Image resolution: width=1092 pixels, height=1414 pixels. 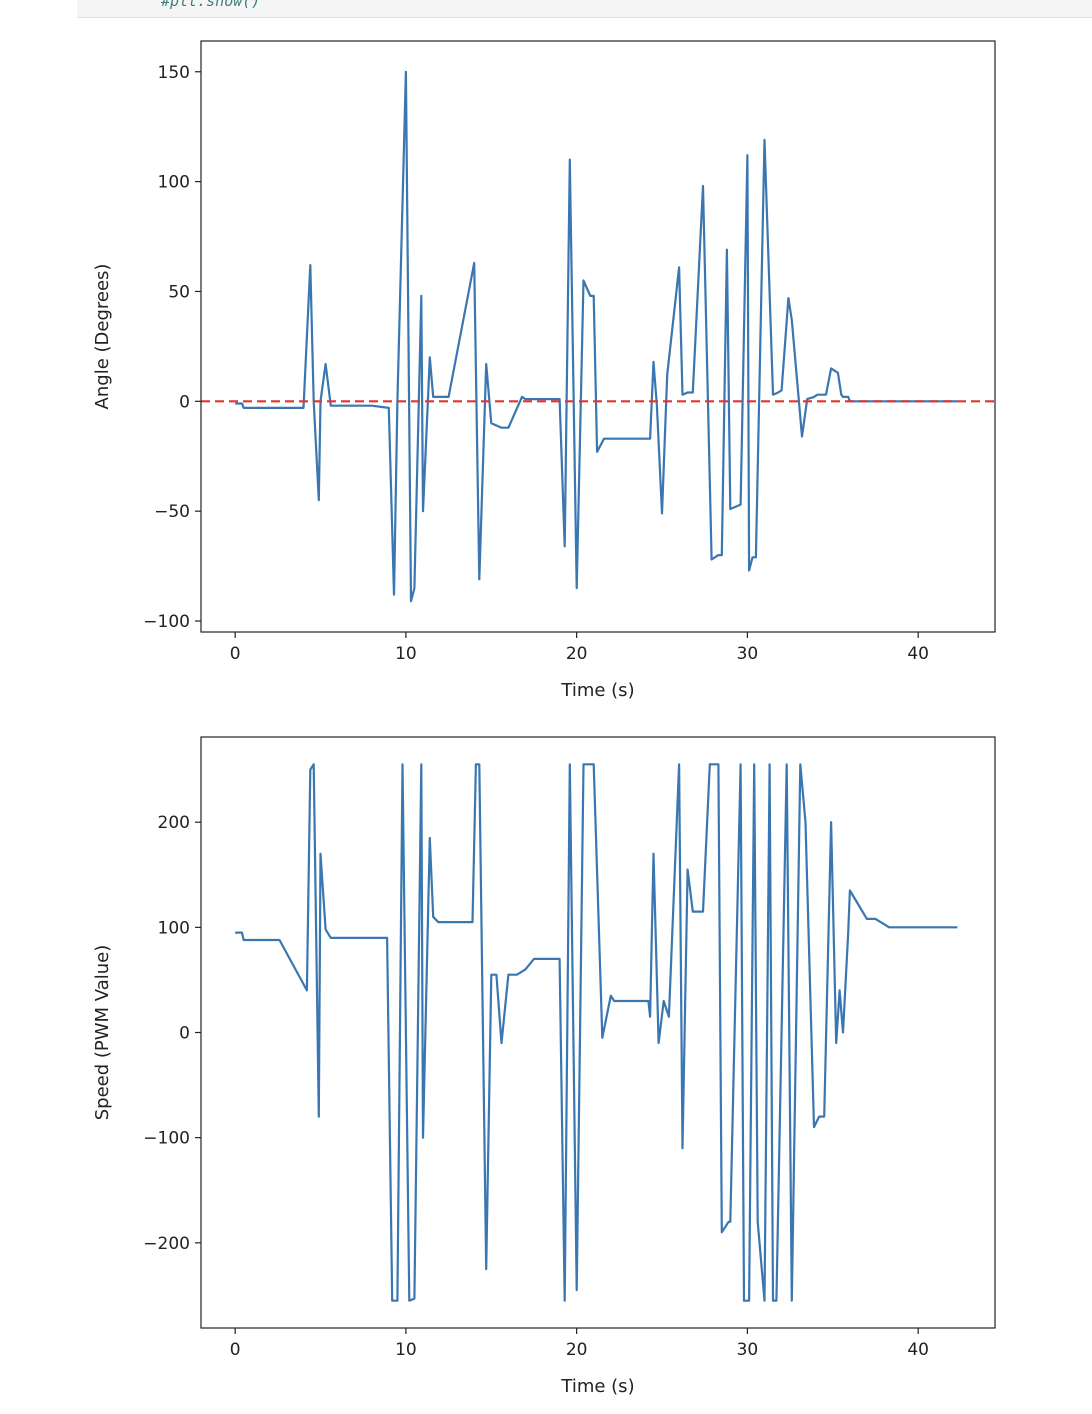 I want to click on y-axis-label: Angle (Degrees), so click(x=102, y=337).